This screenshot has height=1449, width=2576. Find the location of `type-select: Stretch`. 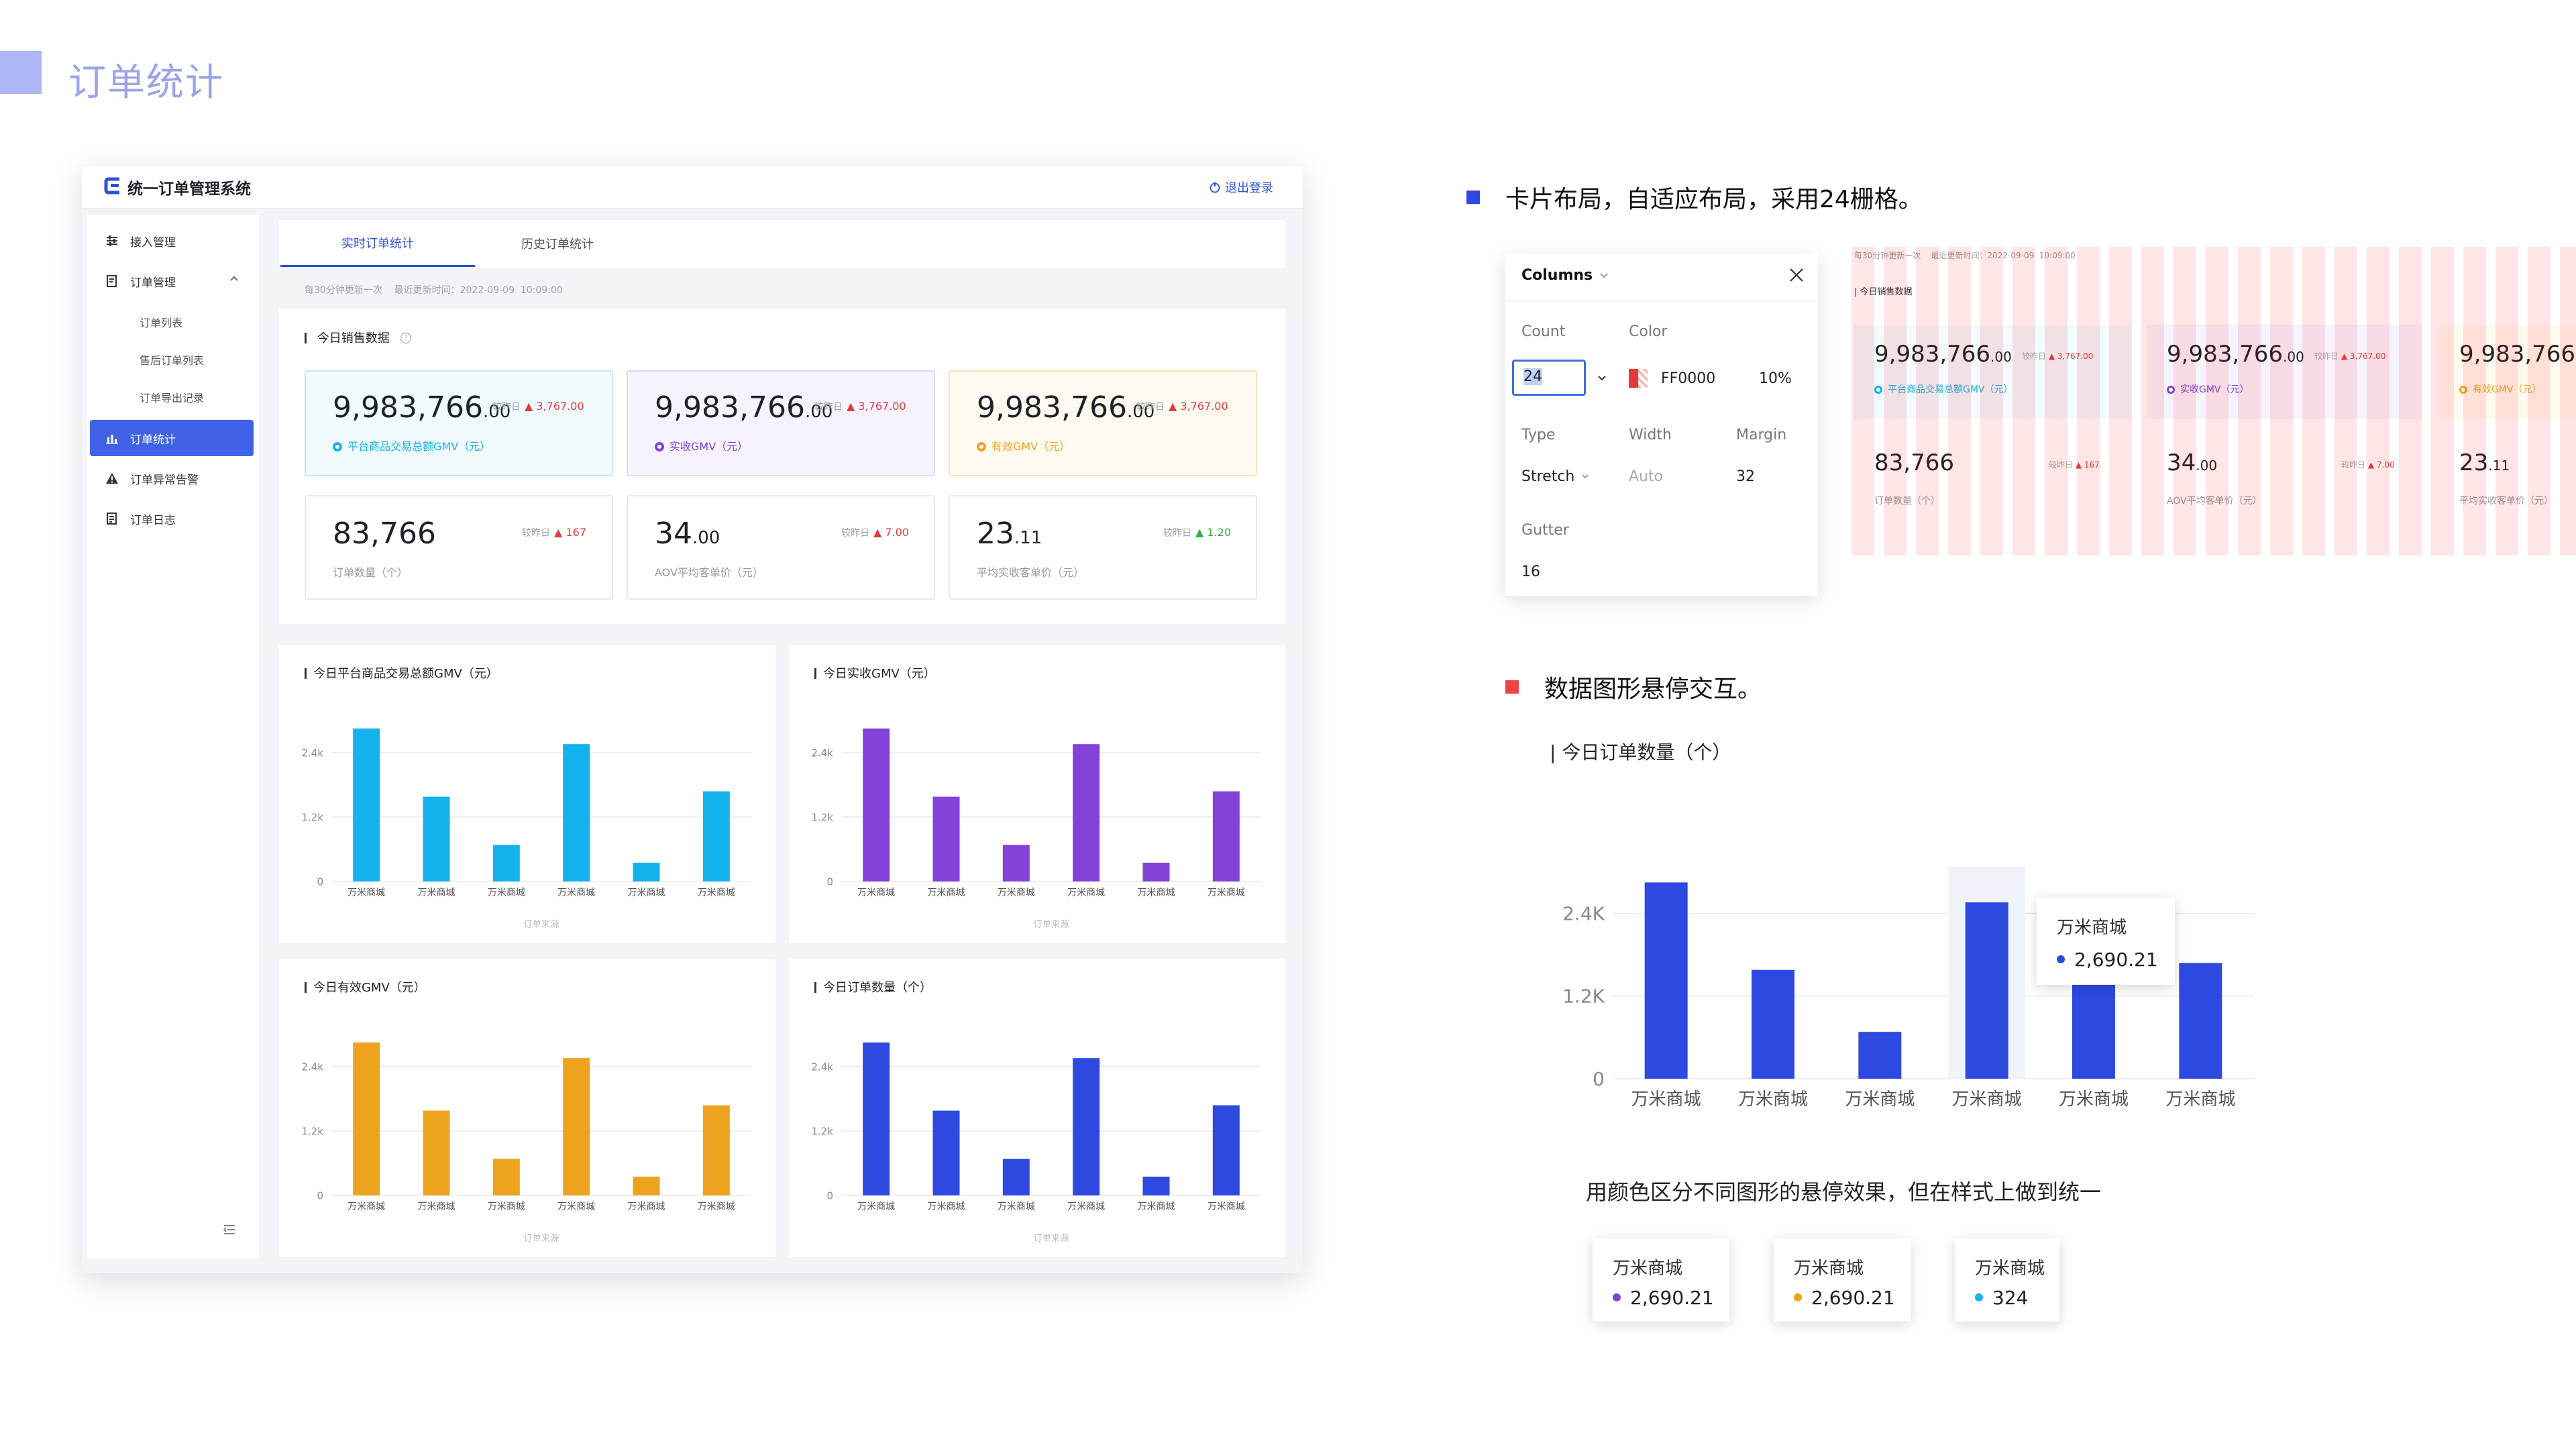

type-select: Stretch is located at coordinates (1555, 476).